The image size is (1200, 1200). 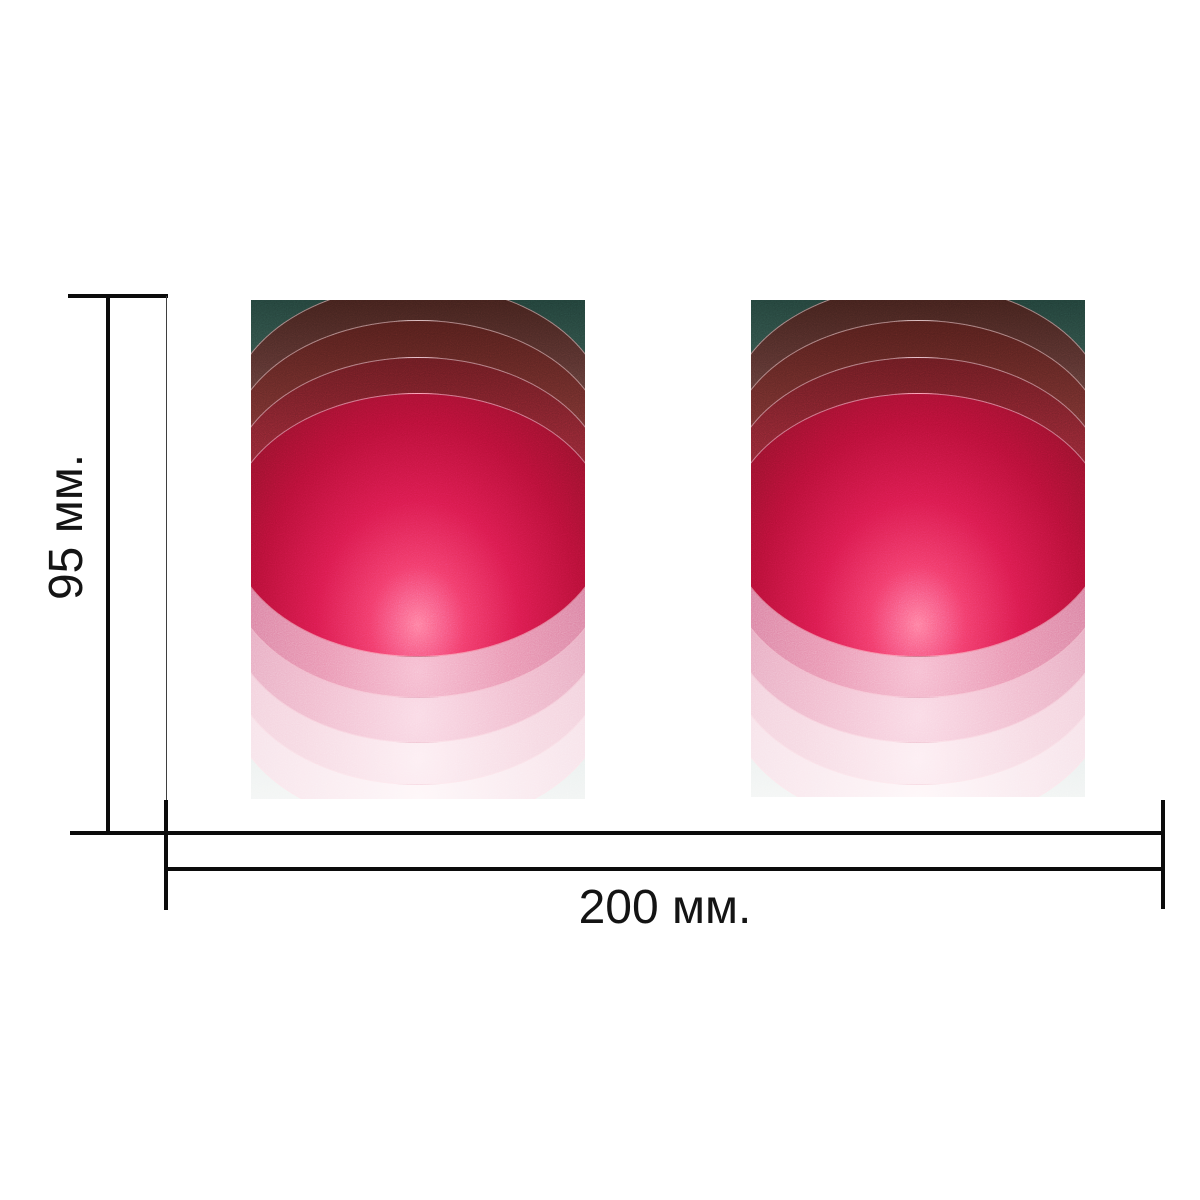 I want to click on height-dimension-line, so click(x=108, y=564).